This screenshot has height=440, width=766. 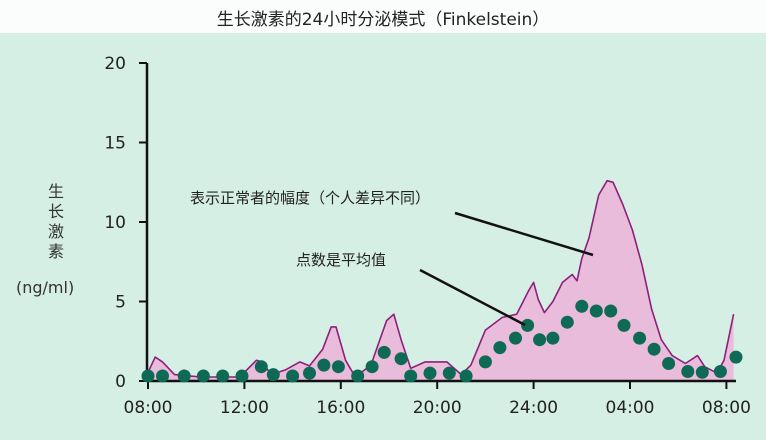 What do you see at coordinates (115, 144) in the screenshot?
I see `y-tick-label: 15` at bounding box center [115, 144].